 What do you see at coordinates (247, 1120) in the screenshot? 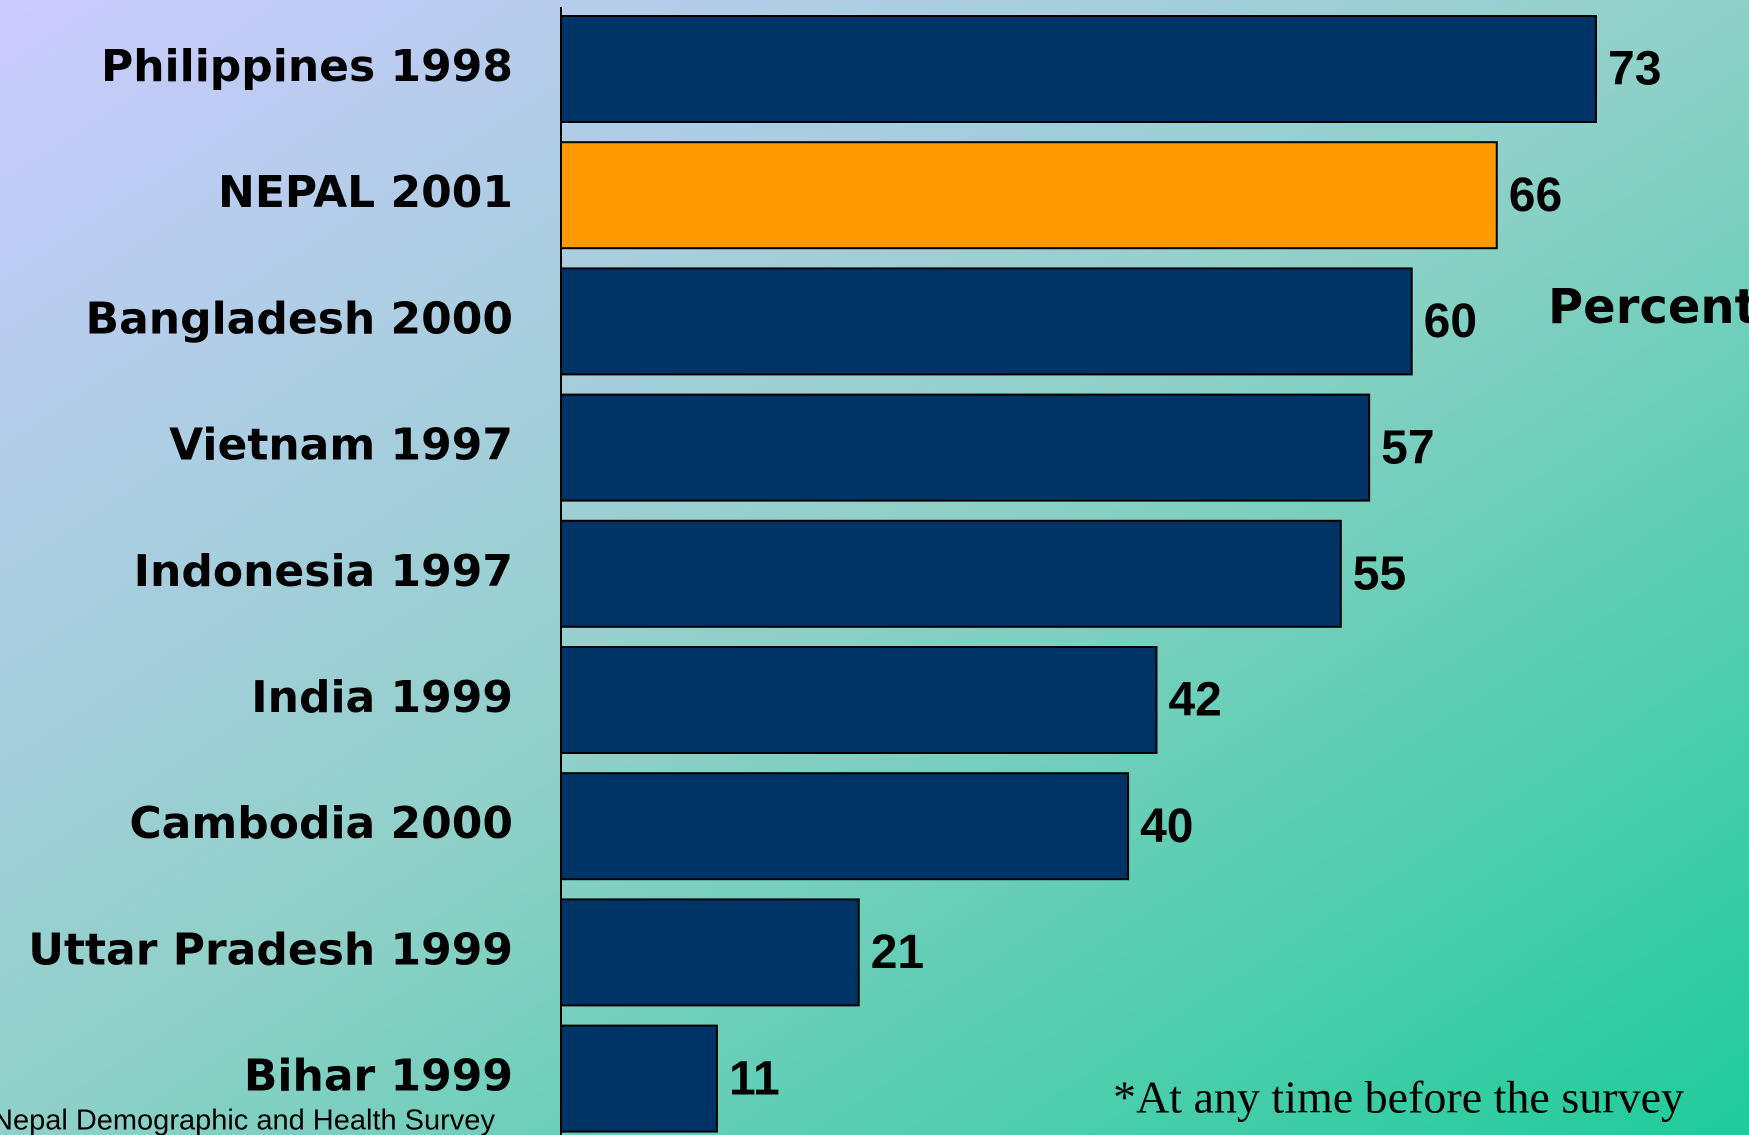
I see `source: Nepal Demographic and Health Survey` at bounding box center [247, 1120].